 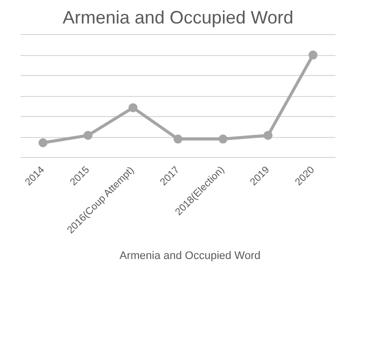 I want to click on chart-title: Armenia and Occupied Word, so click(x=178, y=18).